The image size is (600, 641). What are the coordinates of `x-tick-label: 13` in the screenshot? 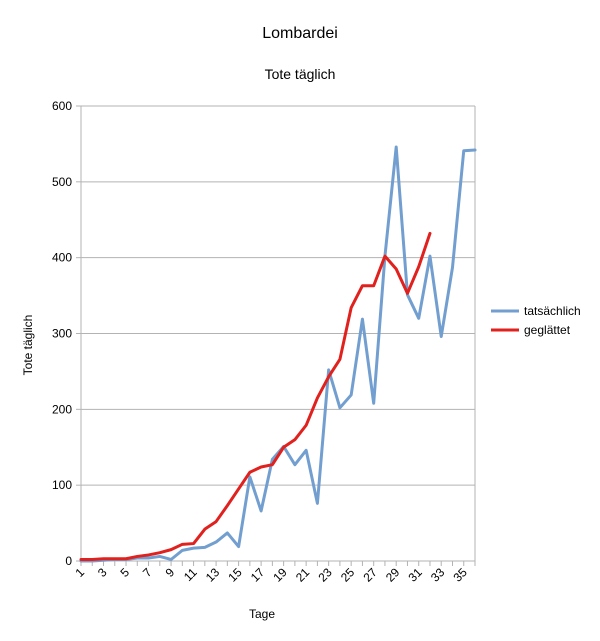 It's located at (213, 575).